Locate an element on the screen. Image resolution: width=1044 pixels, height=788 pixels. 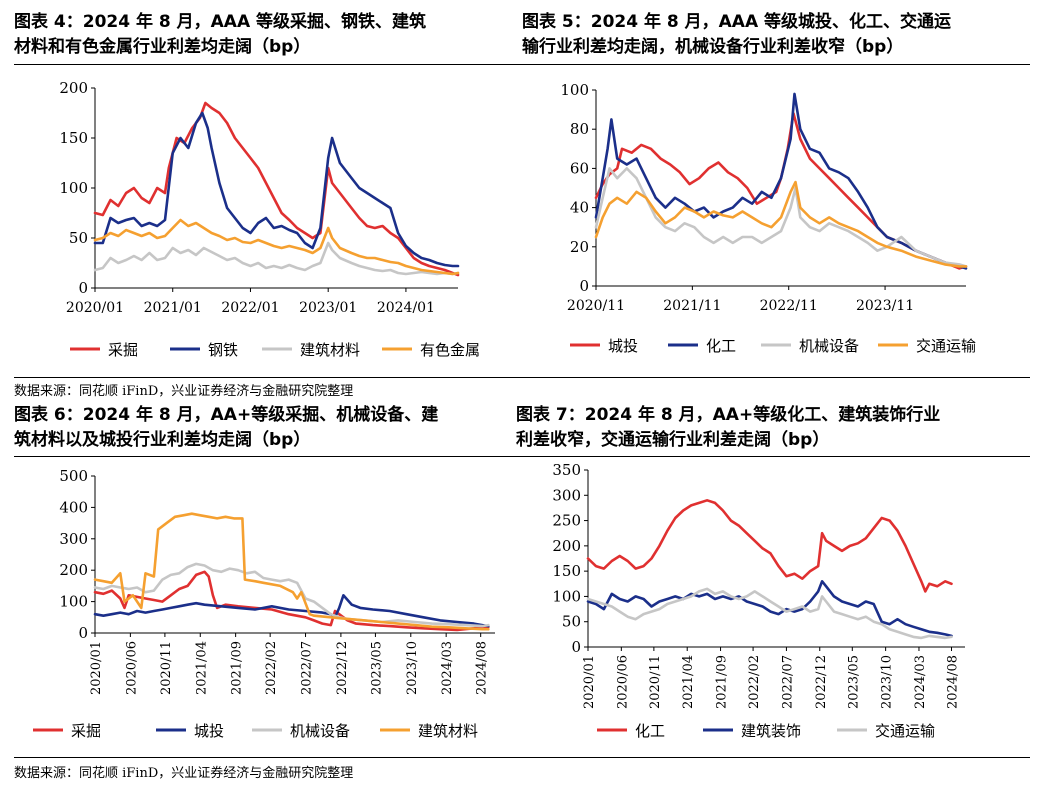
c6-x-tick-label: 2020/01 is located at coordinates (96, 668).